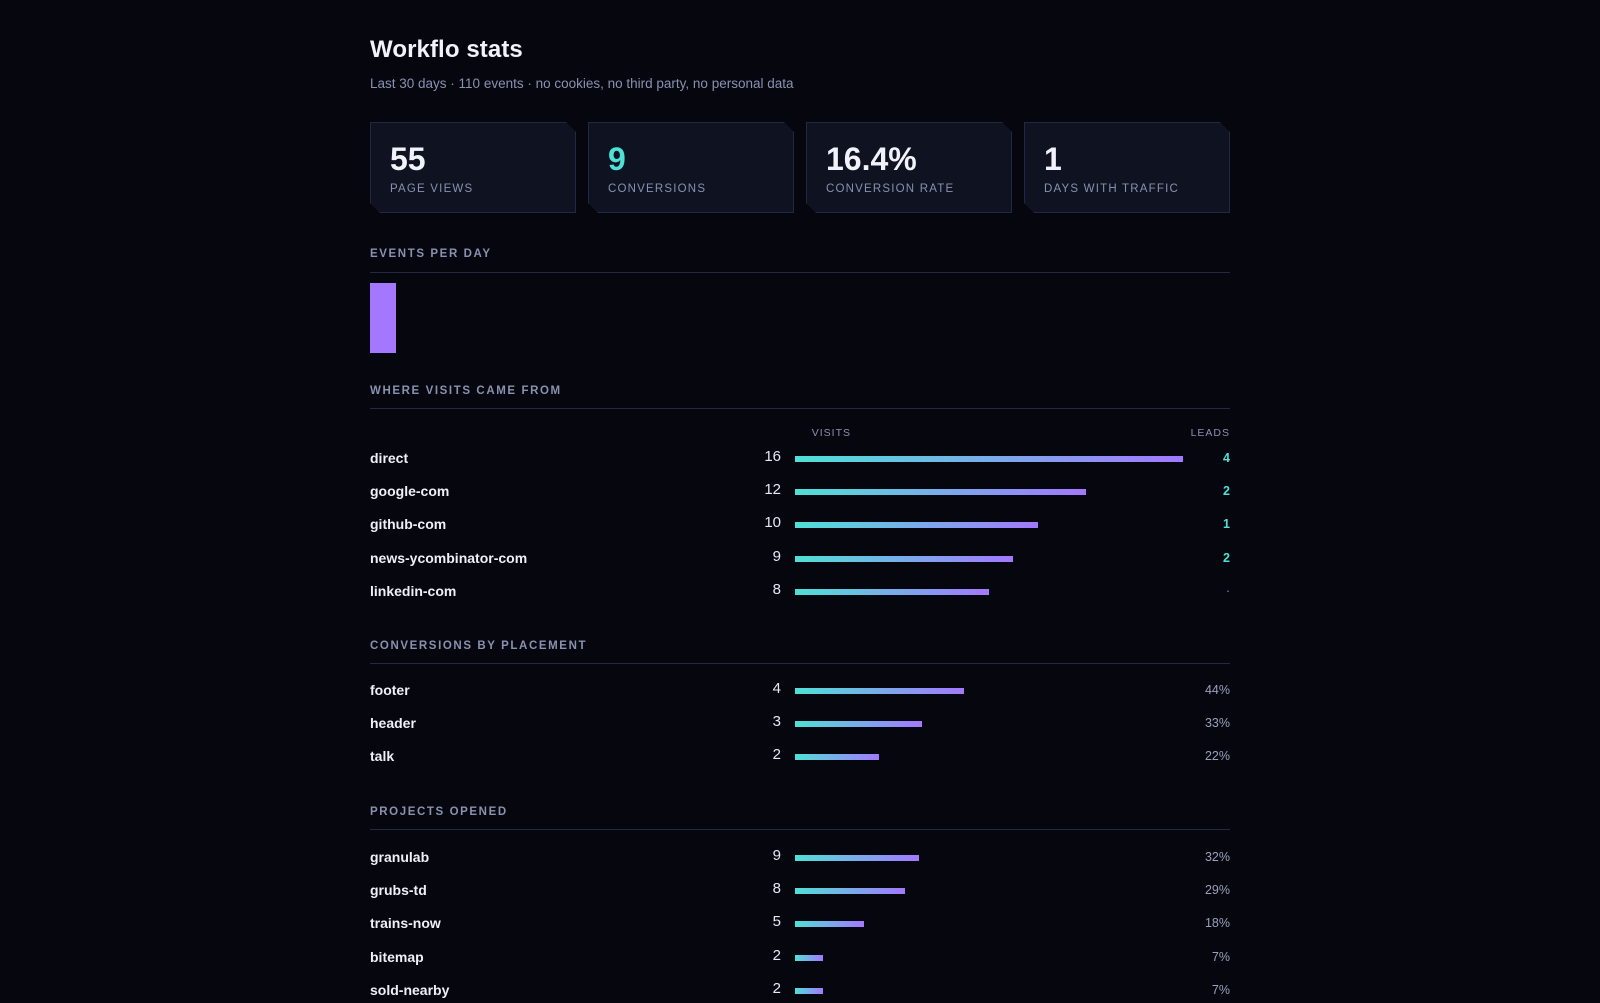 This screenshot has width=1600, height=1003. I want to click on placement-row: header 3 33%, so click(800, 724).